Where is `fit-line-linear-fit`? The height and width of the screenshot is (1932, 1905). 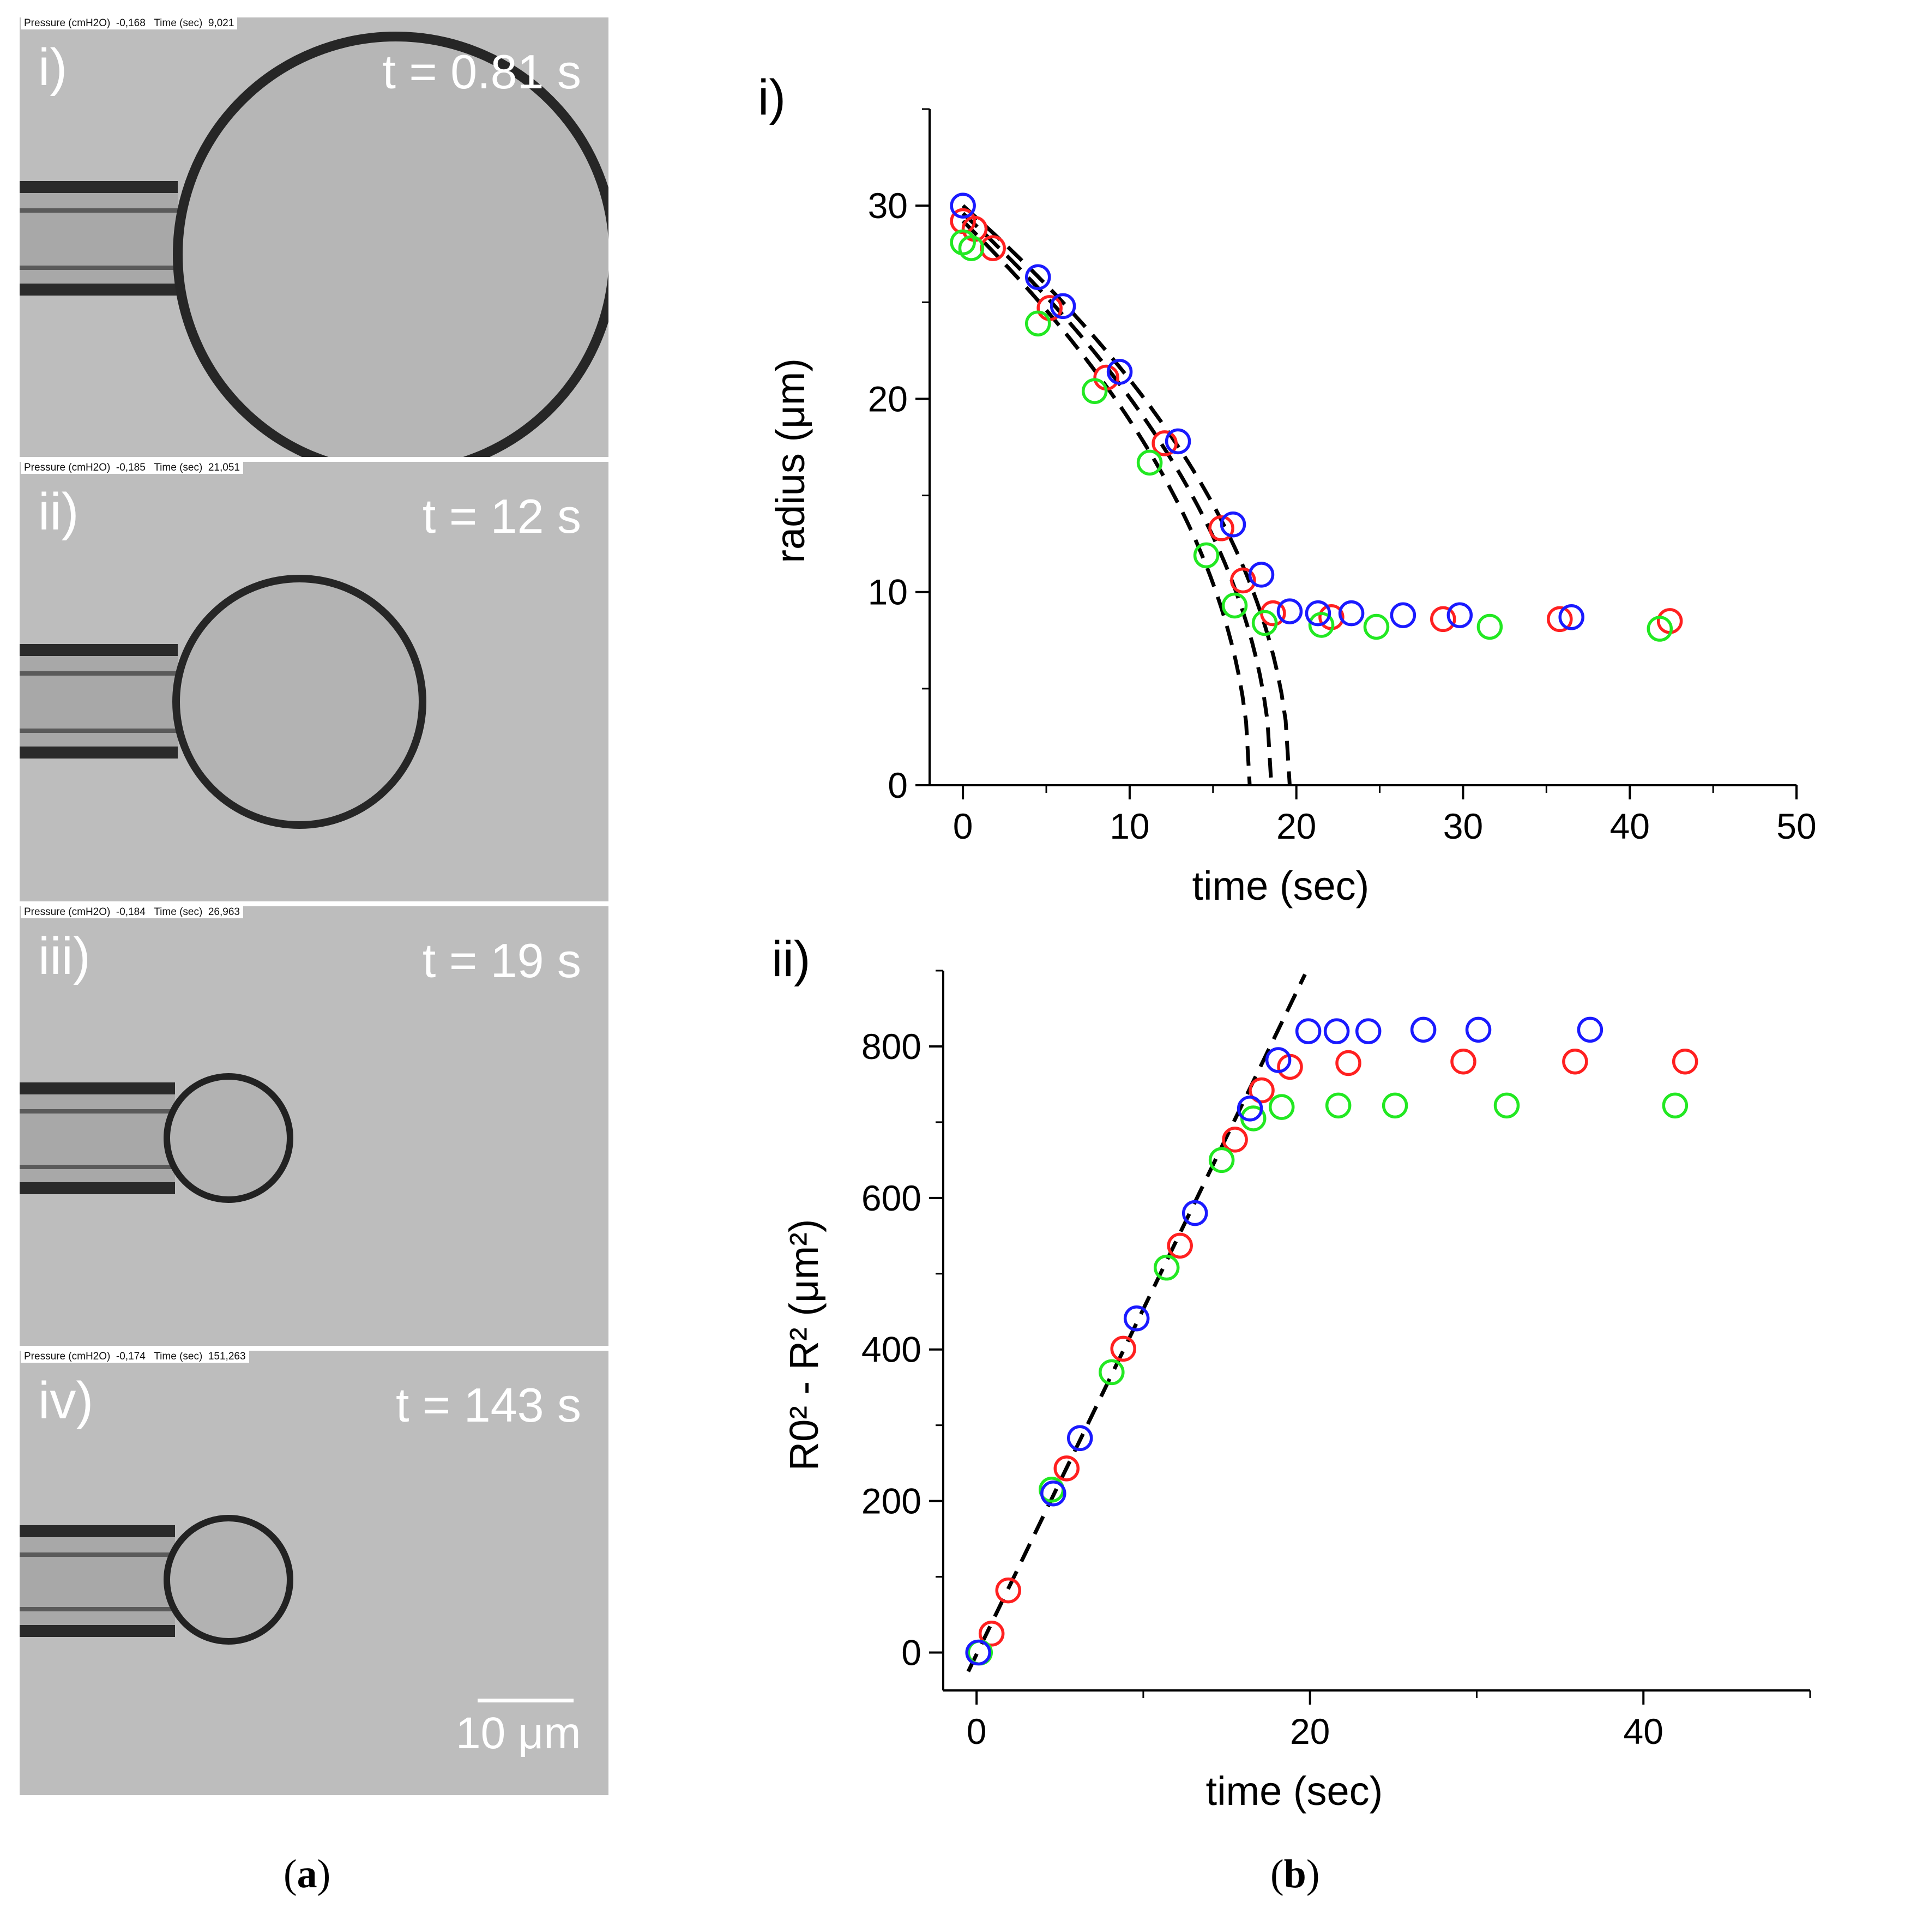
fit-line-linear-fit is located at coordinates (1137, 1322).